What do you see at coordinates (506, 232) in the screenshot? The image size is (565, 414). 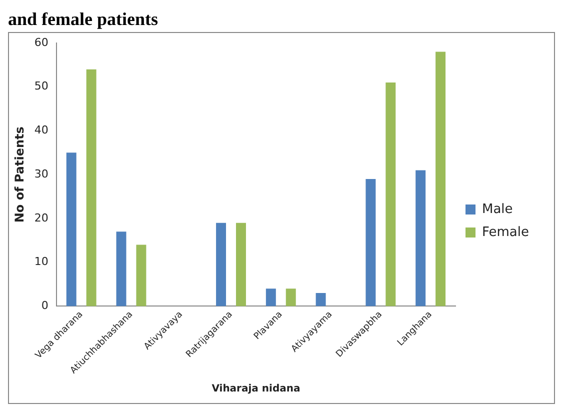 I see `legend-label: Female` at bounding box center [506, 232].